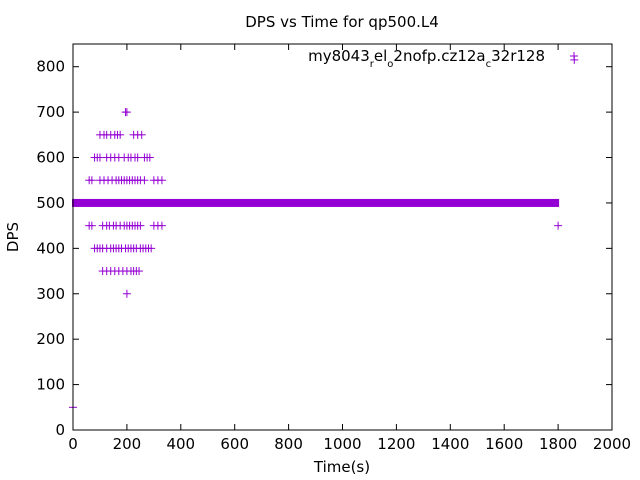 Image resolution: width=640 pixels, height=480 pixels. I want to click on y-tick-label: 500, so click(50, 203).